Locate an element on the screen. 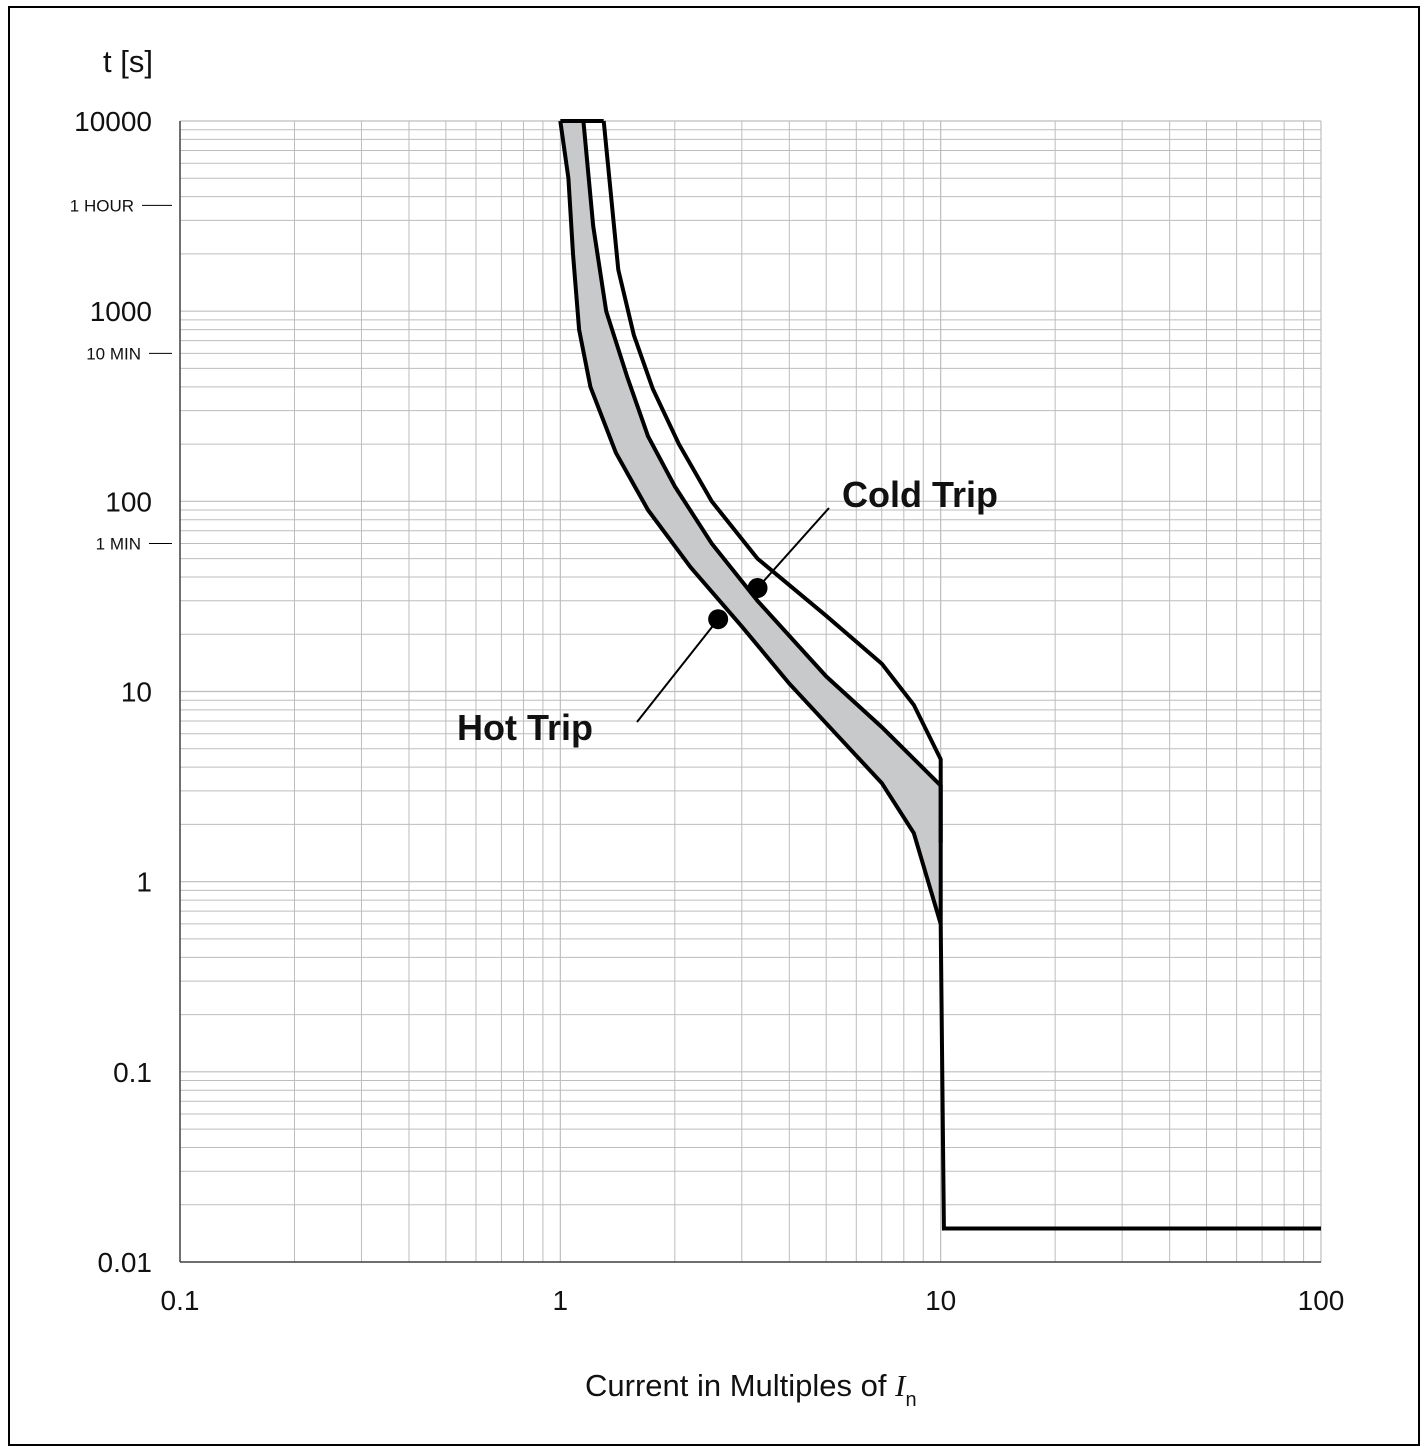 The height and width of the screenshot is (1446, 1427). y-tick-label: 10000 is located at coordinates (113, 121).